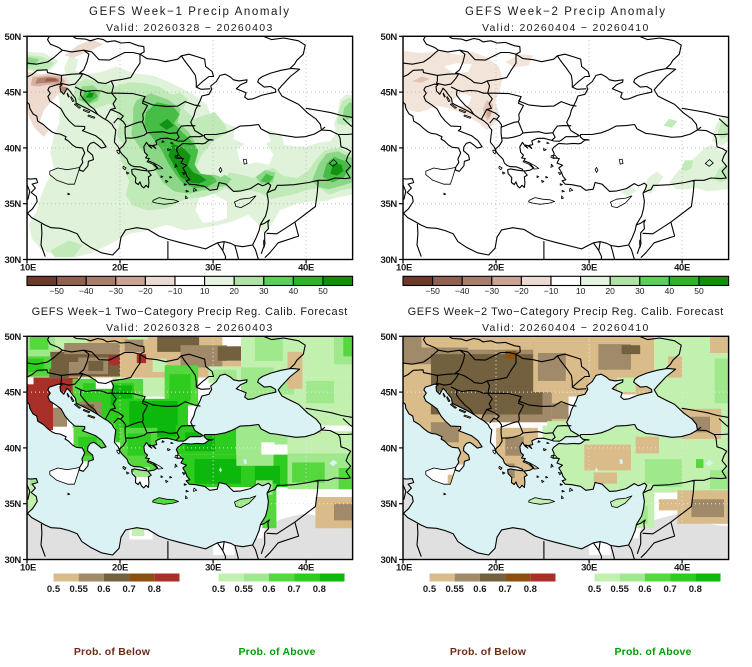 The height and width of the screenshot is (667, 752). Describe the element at coordinates (566, 12) in the screenshot. I see `svg-text: GEFS Week−2 Precip Anomaly` at that location.